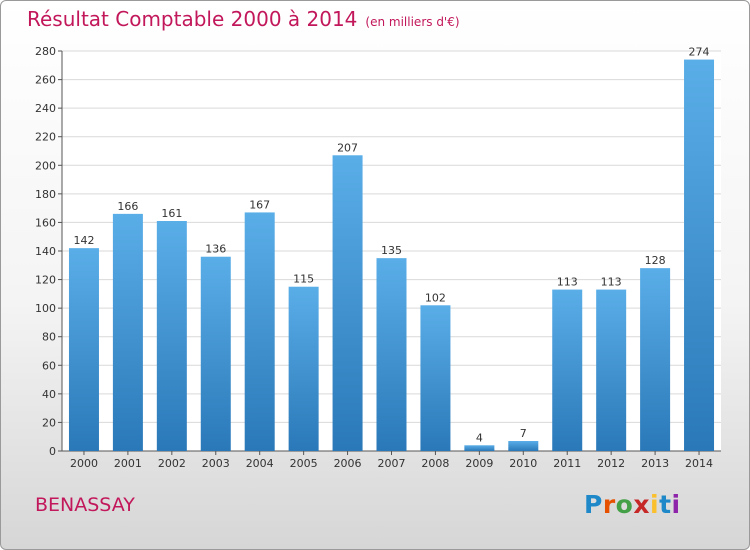 The width and height of the screenshot is (750, 550). What do you see at coordinates (348, 463) in the screenshot?
I see `x-tick-label: 2006` at bounding box center [348, 463].